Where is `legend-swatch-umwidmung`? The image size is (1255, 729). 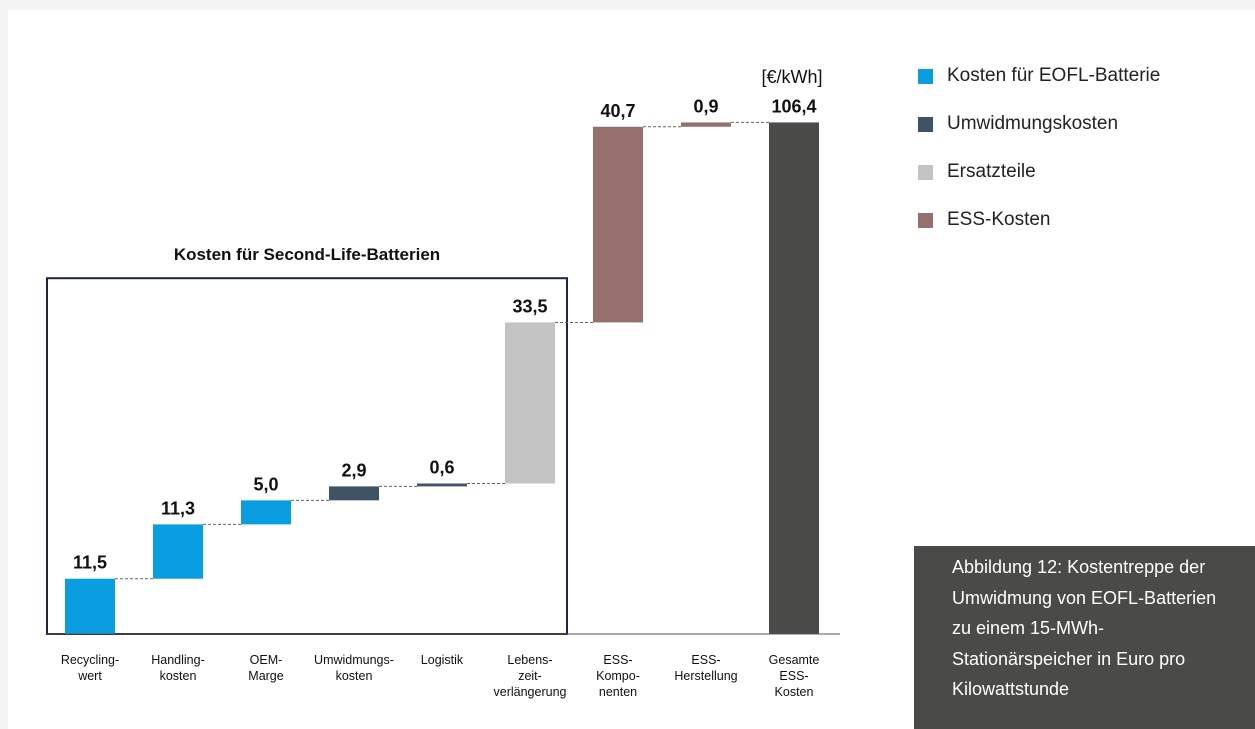
legend-swatch-umwidmung is located at coordinates (925, 124).